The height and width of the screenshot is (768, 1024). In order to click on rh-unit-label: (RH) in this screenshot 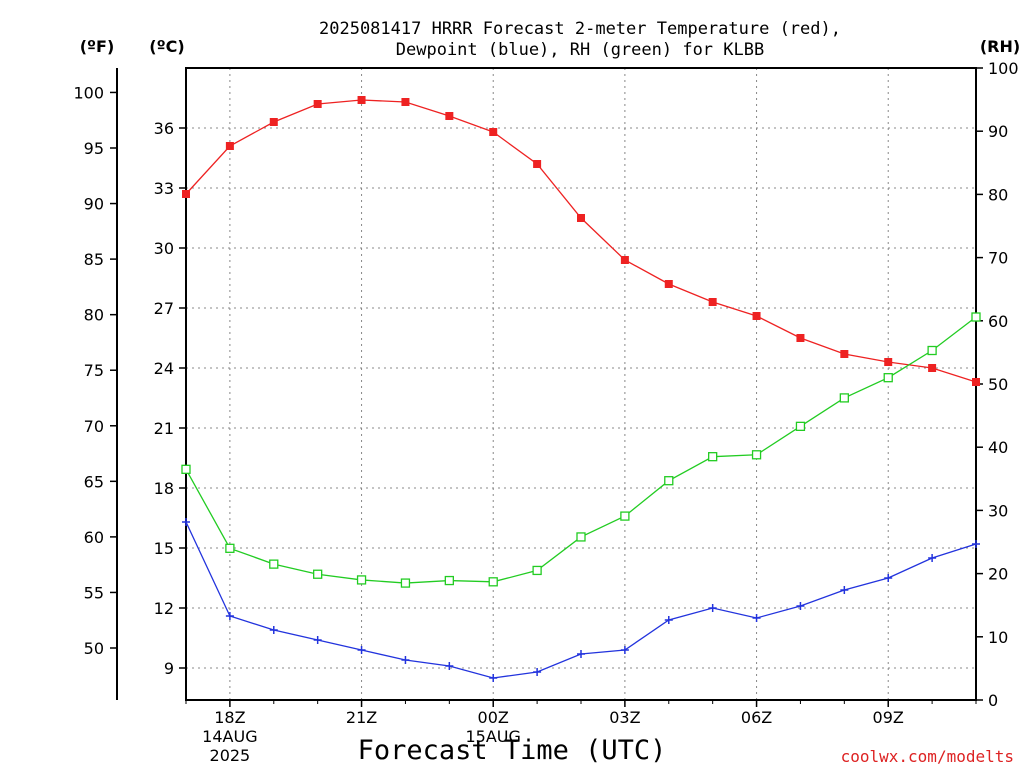, I will do `click(1000, 46)`.